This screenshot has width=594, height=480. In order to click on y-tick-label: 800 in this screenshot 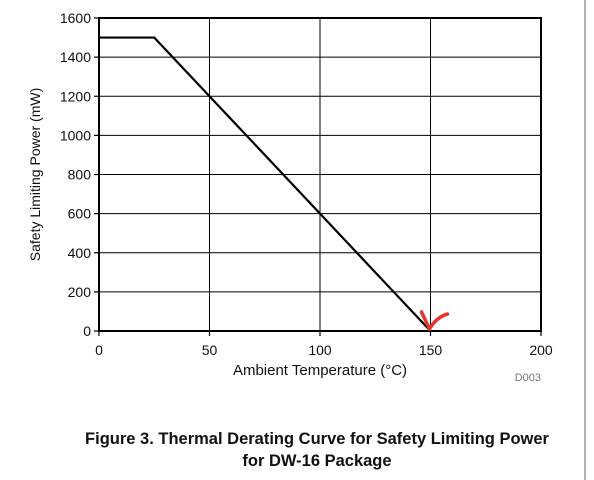, I will do `click(80, 175)`.